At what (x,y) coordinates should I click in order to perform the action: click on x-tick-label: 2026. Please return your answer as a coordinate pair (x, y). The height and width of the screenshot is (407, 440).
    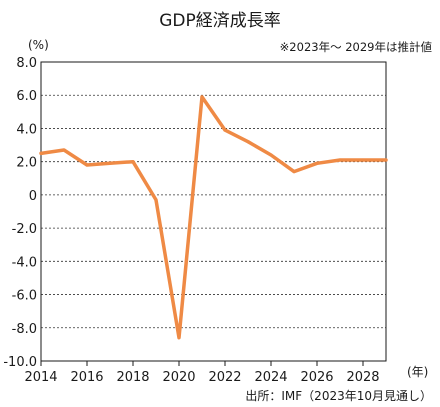
    Looking at the image, I should click on (316, 377).